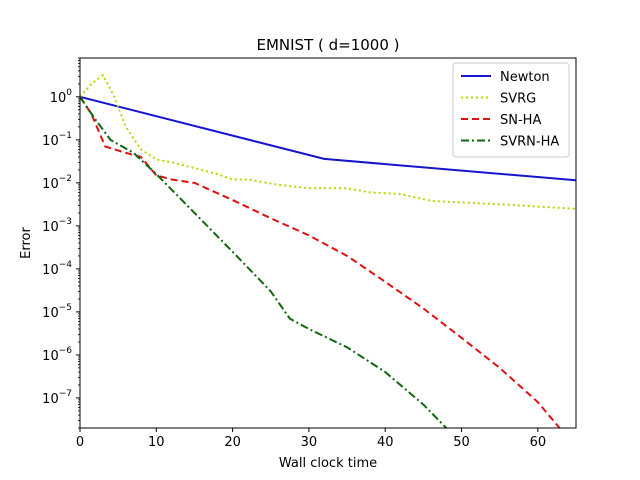 The height and width of the screenshot is (480, 640). What do you see at coordinates (232, 442) in the screenshot?
I see `x-tick-label: 20` at bounding box center [232, 442].